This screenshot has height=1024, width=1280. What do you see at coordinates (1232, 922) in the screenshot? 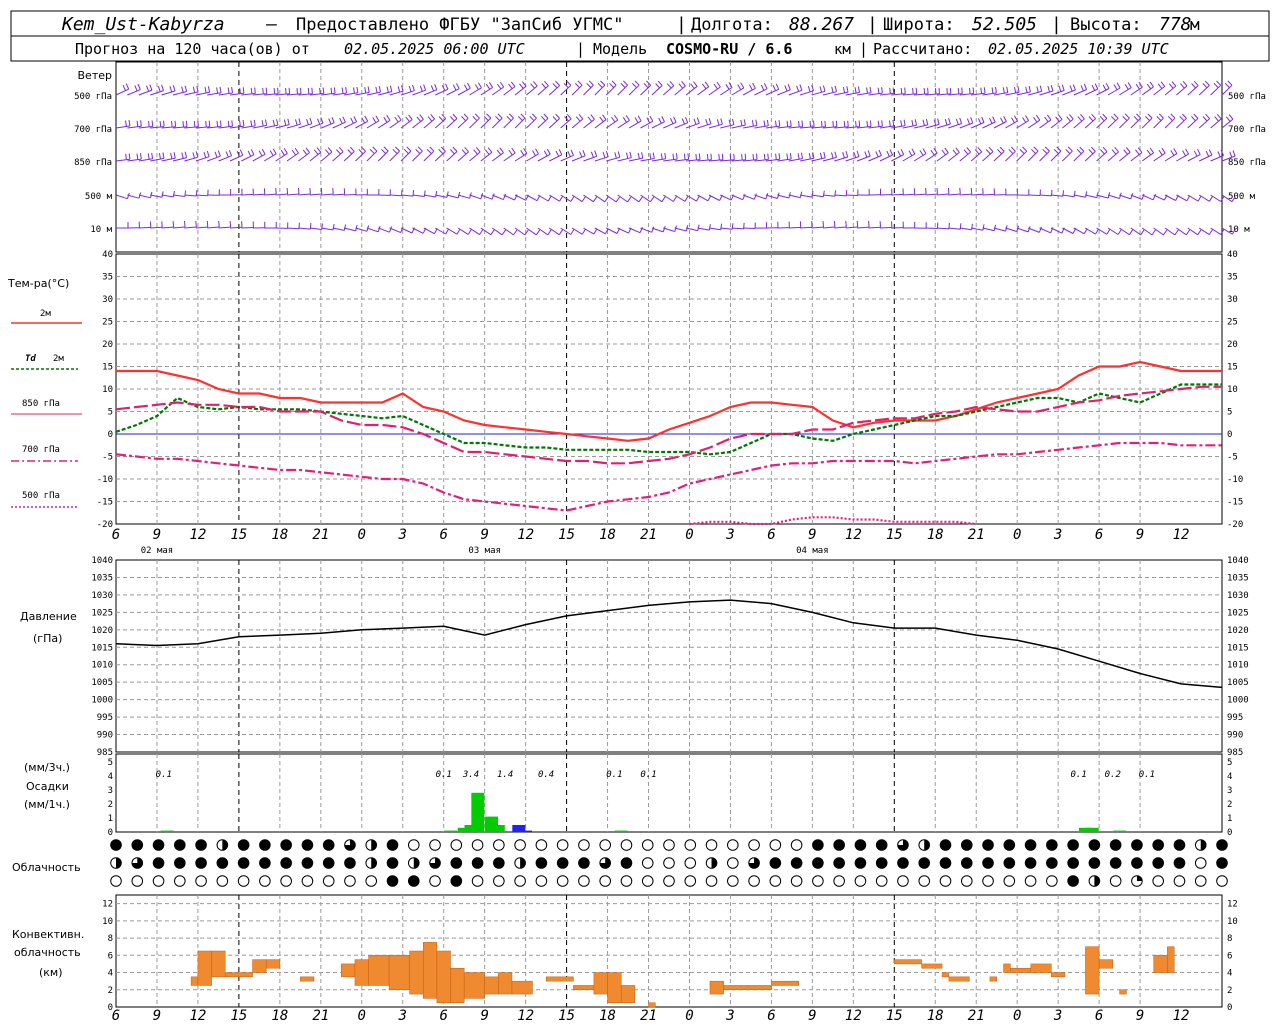
I see `conv-ytick-right: 10` at bounding box center [1232, 922].